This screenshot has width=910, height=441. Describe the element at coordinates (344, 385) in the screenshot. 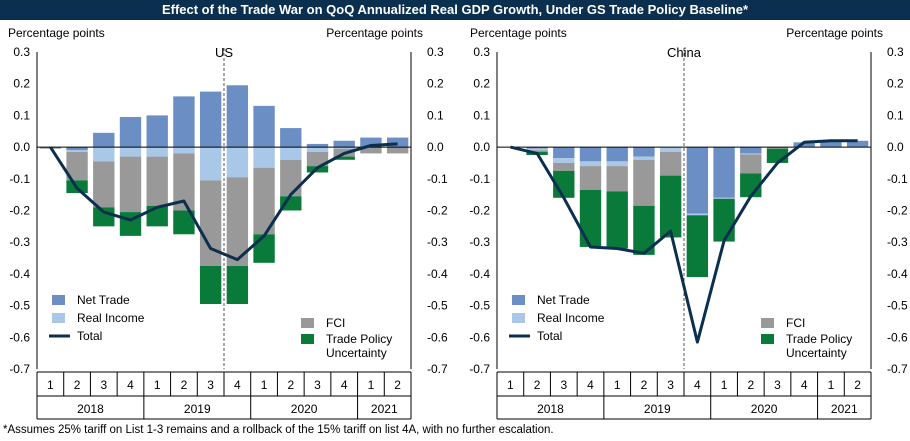

I see `panel-us-quarter-label: 4` at that location.